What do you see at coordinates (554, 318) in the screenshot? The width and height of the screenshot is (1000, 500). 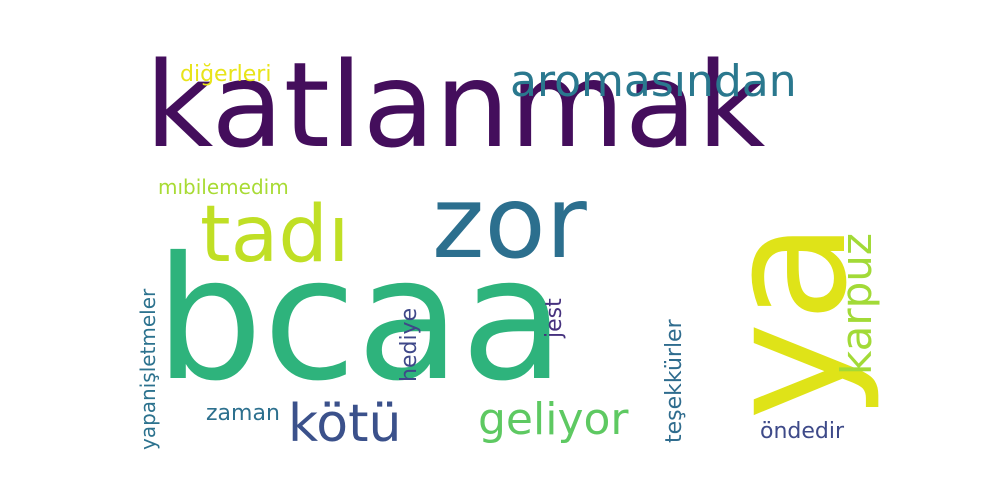 I see `word-jest: jest` at bounding box center [554, 318].